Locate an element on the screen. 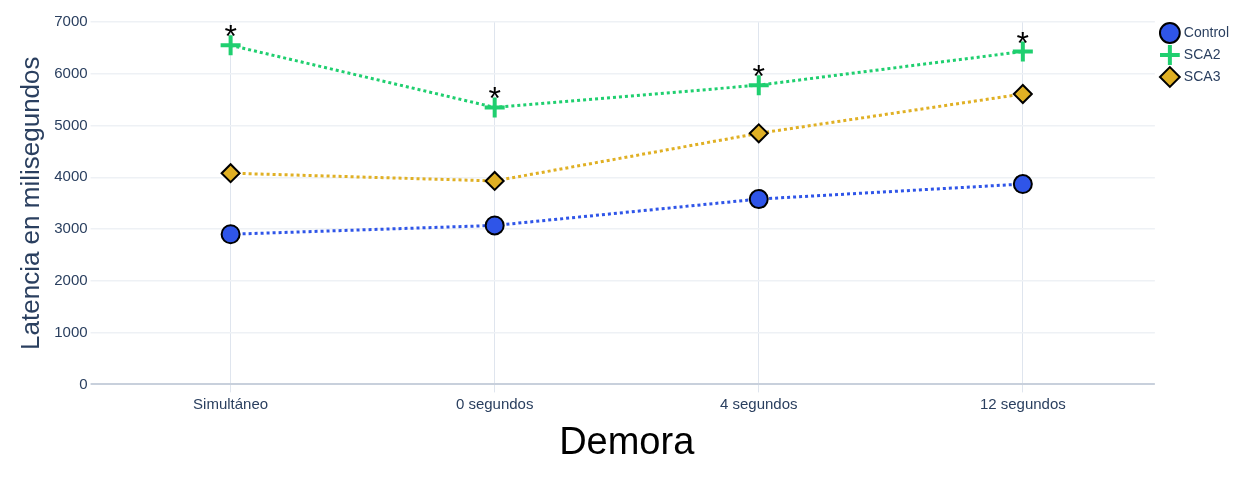  y-tick-label: 4000 is located at coordinates (71, 176).